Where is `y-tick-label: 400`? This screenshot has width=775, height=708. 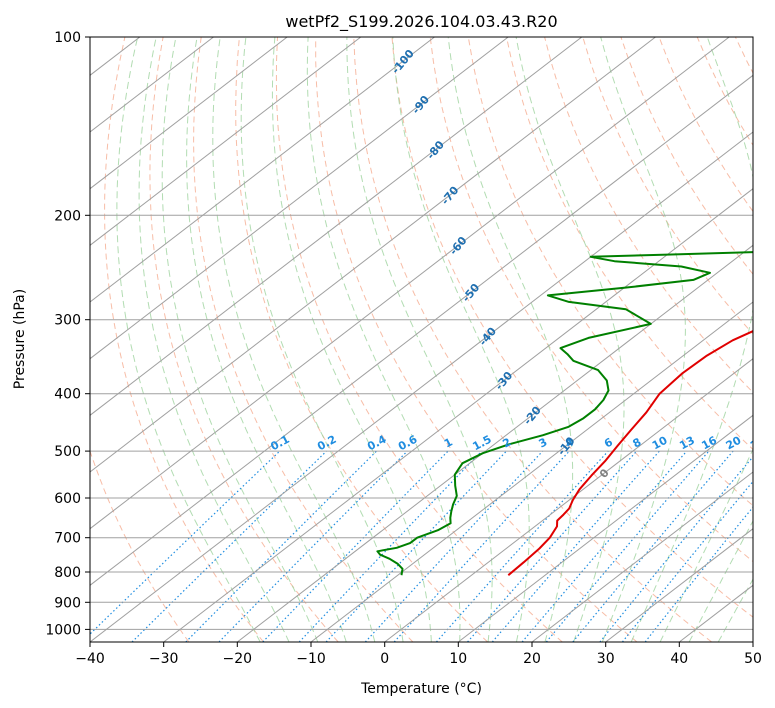 y-tick-label: 400 is located at coordinates (67, 395).